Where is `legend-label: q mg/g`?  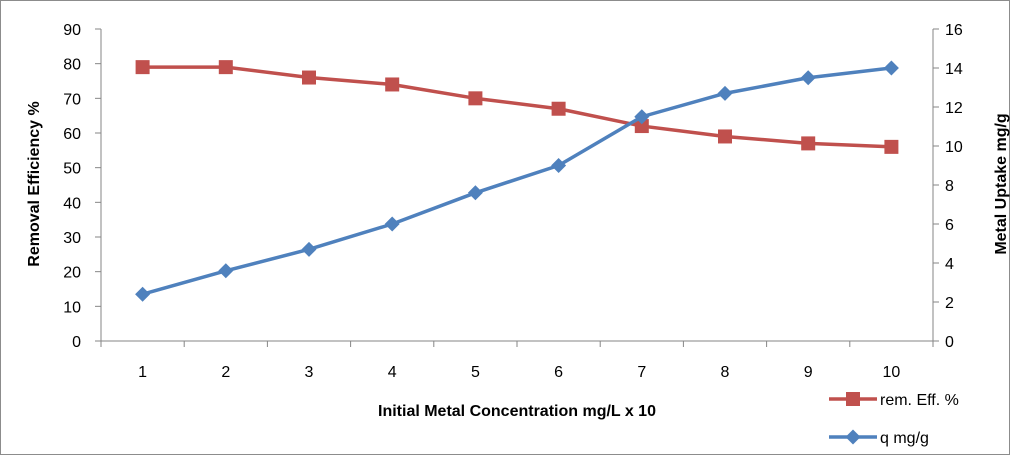 legend-label: q mg/g is located at coordinates (904, 438).